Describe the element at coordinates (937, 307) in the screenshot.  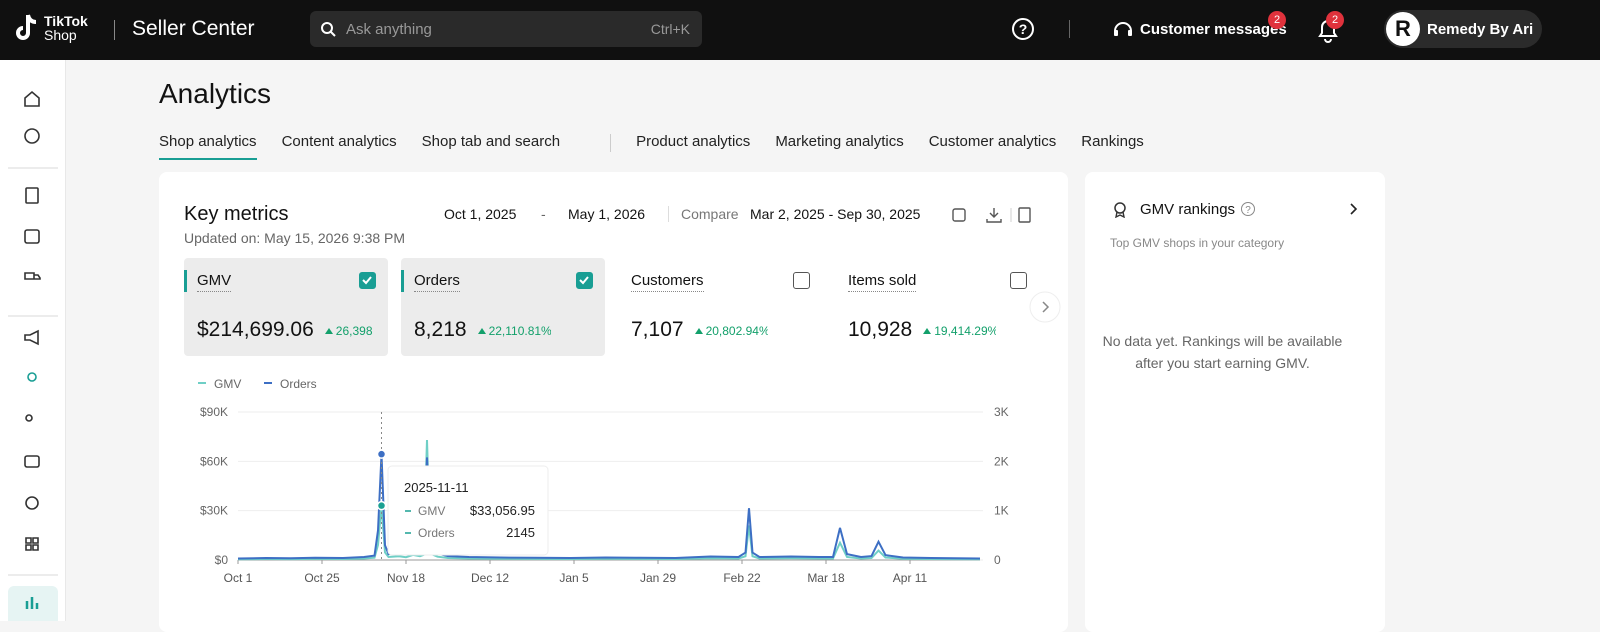
I see `metric-card: Items sold 10,928 19,414.29%` at that location.